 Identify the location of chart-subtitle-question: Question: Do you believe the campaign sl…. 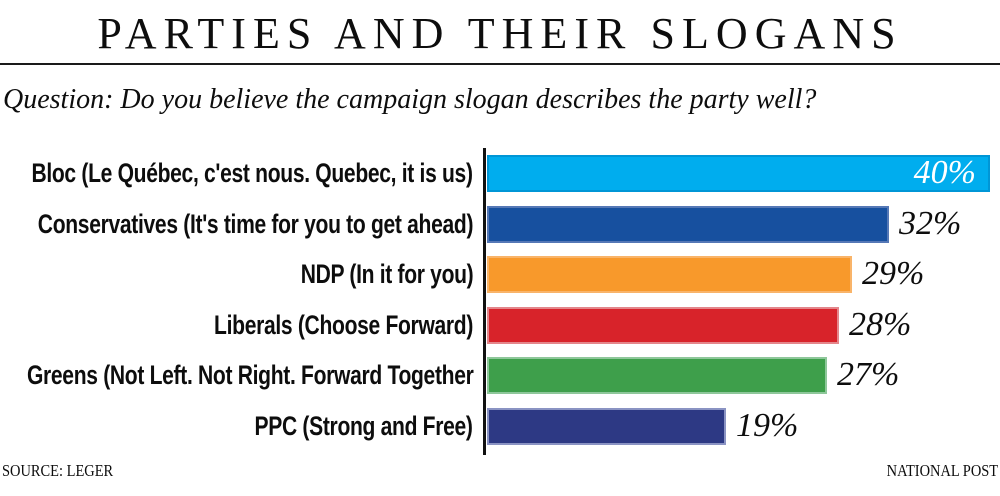
(410, 99).